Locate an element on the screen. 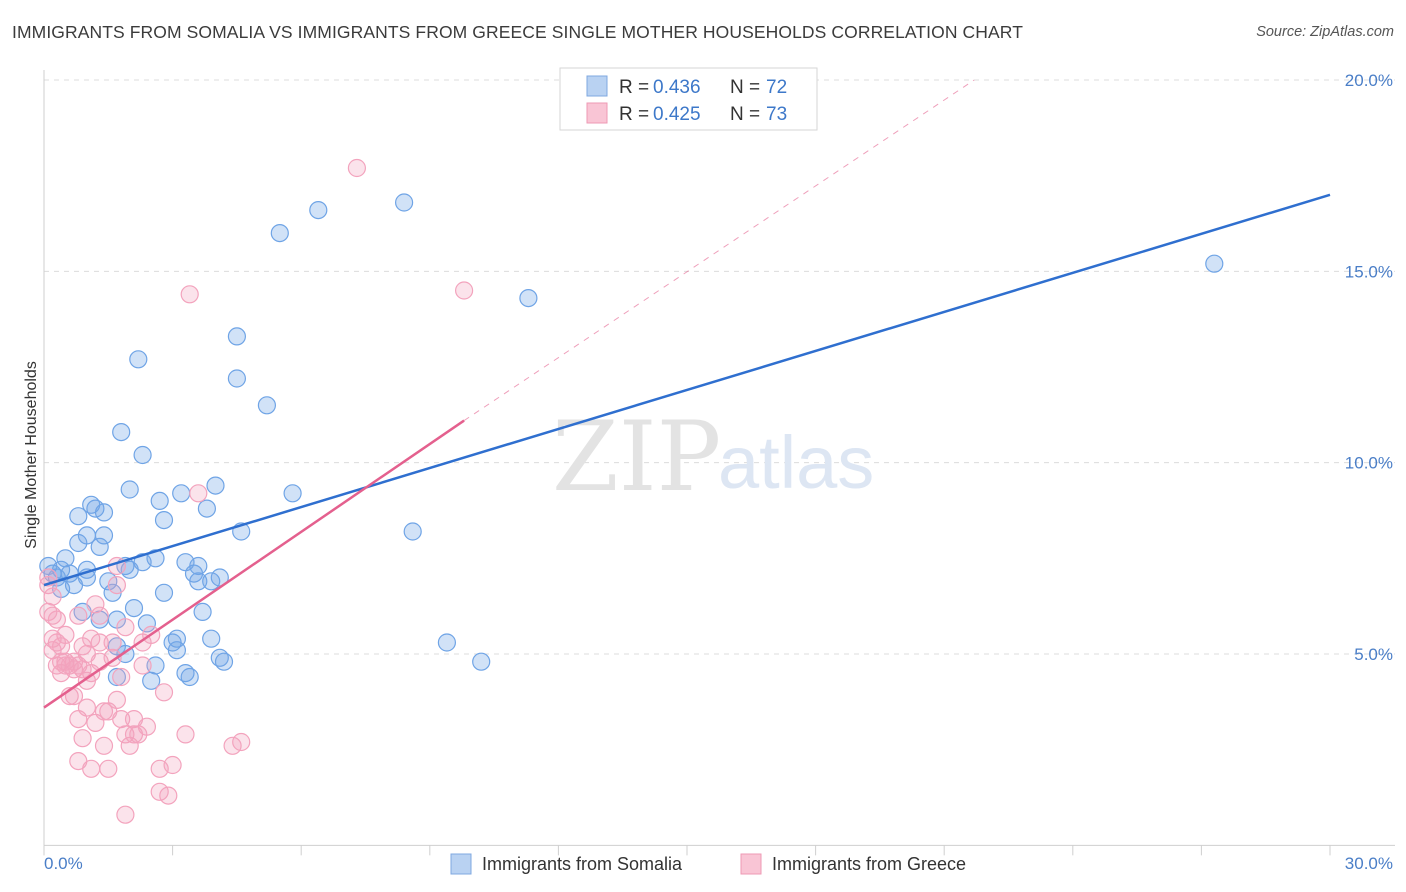 The image size is (1406, 892). stats-legend: R = 0.436 N = 72 R = 0.425 N = 73 is located at coordinates (688, 99).